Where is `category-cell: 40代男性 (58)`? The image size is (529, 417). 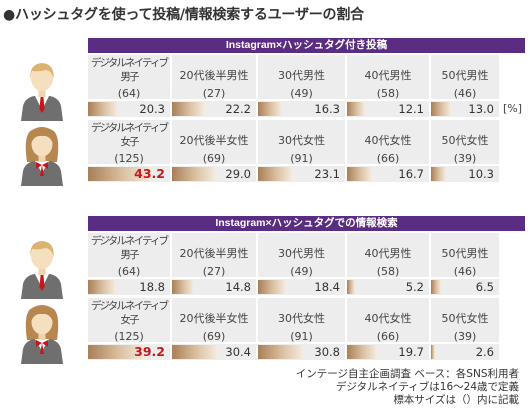
category-cell: 40代男性 (58) is located at coordinates (388, 77).